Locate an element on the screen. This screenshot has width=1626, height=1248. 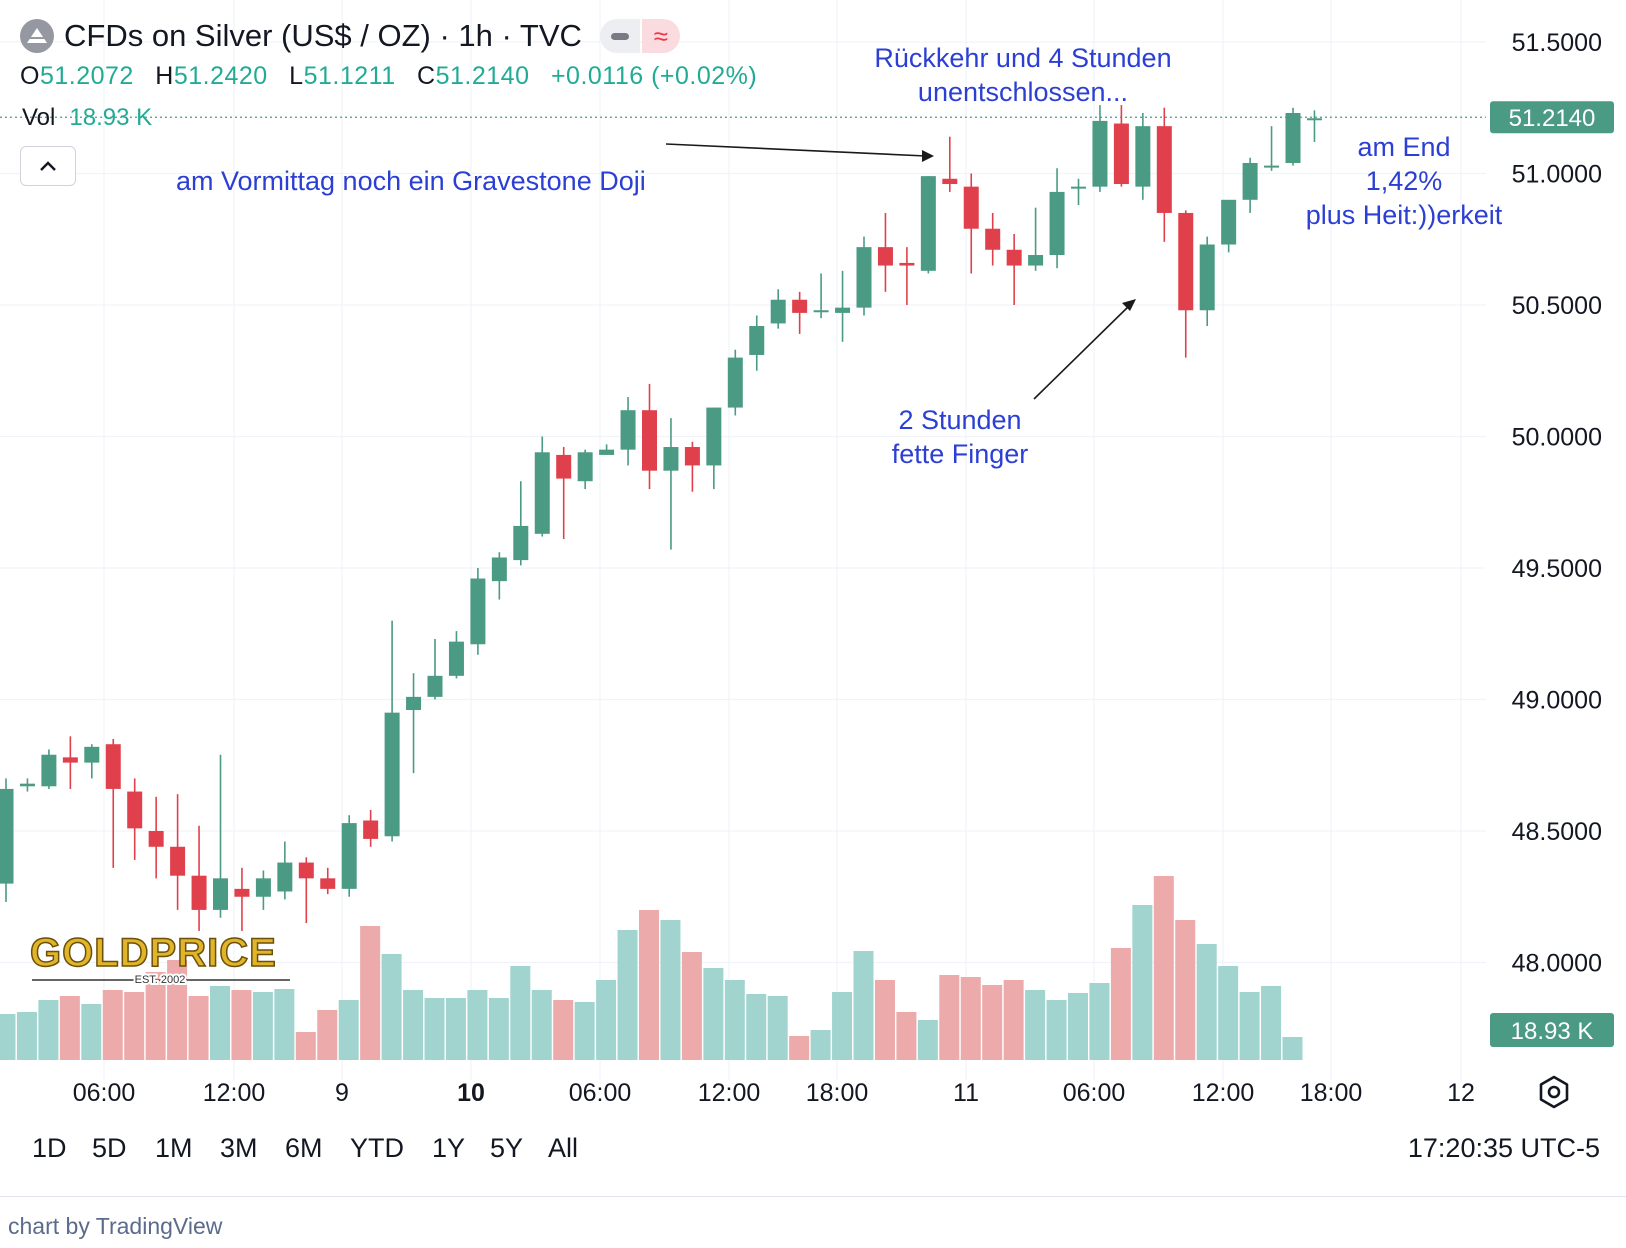
last-volume-badge is located at coordinates (1552, 1030).